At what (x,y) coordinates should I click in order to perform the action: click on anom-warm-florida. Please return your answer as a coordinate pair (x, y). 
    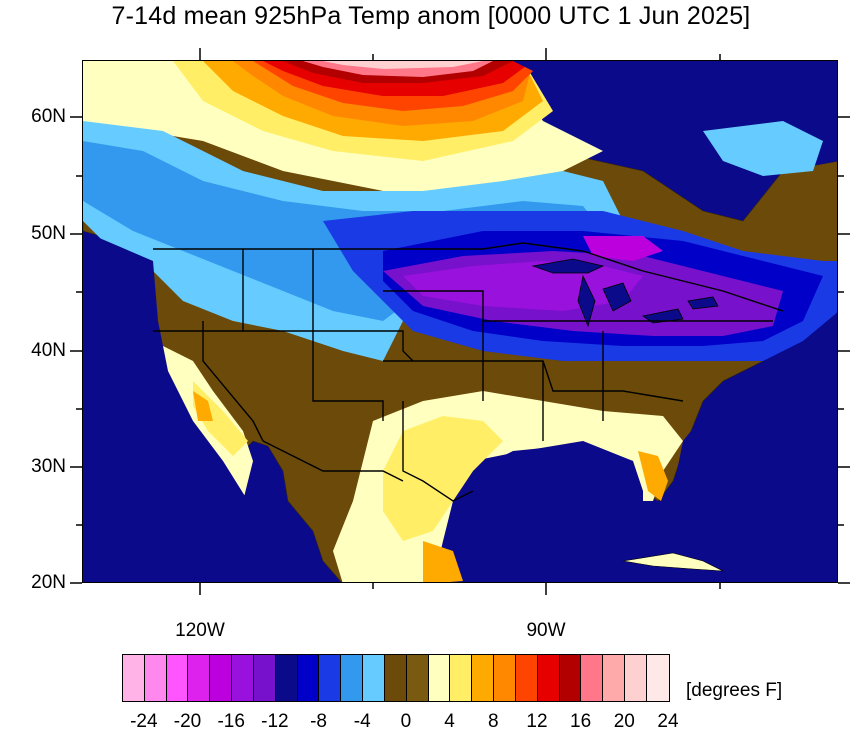
    Looking at the image, I should click on (653, 476).